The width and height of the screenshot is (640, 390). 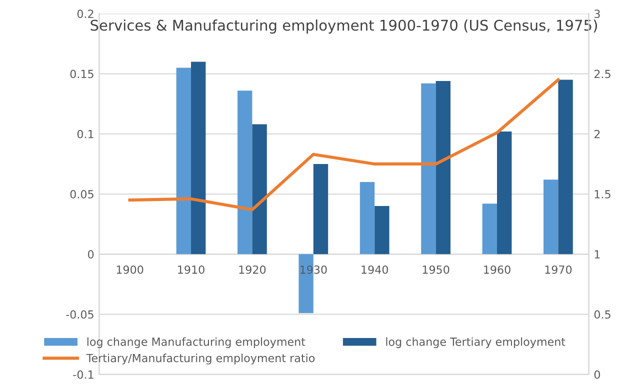 What do you see at coordinates (597, 134) in the screenshot?
I see `y2-tick-label: 2` at bounding box center [597, 134].